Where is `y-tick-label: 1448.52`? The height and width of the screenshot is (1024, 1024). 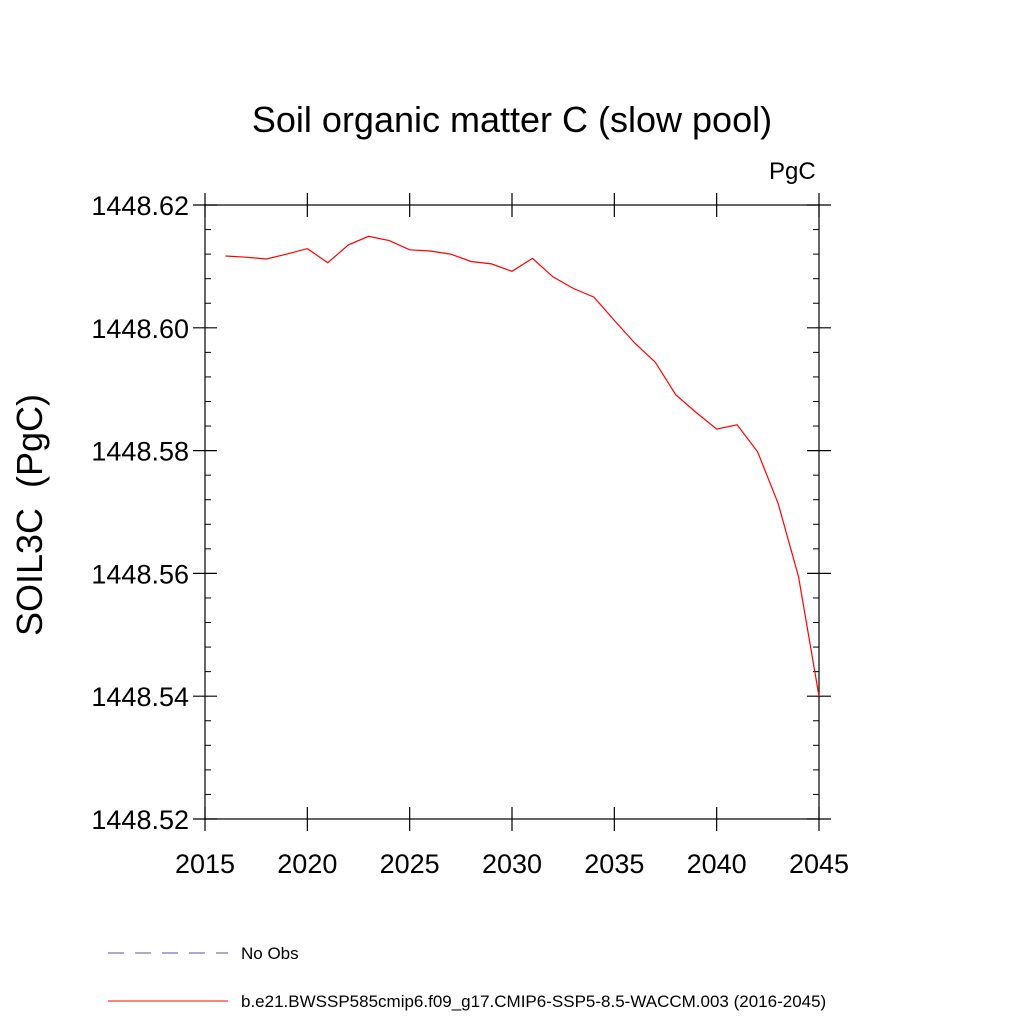 y-tick-label: 1448.52 is located at coordinates (140, 820).